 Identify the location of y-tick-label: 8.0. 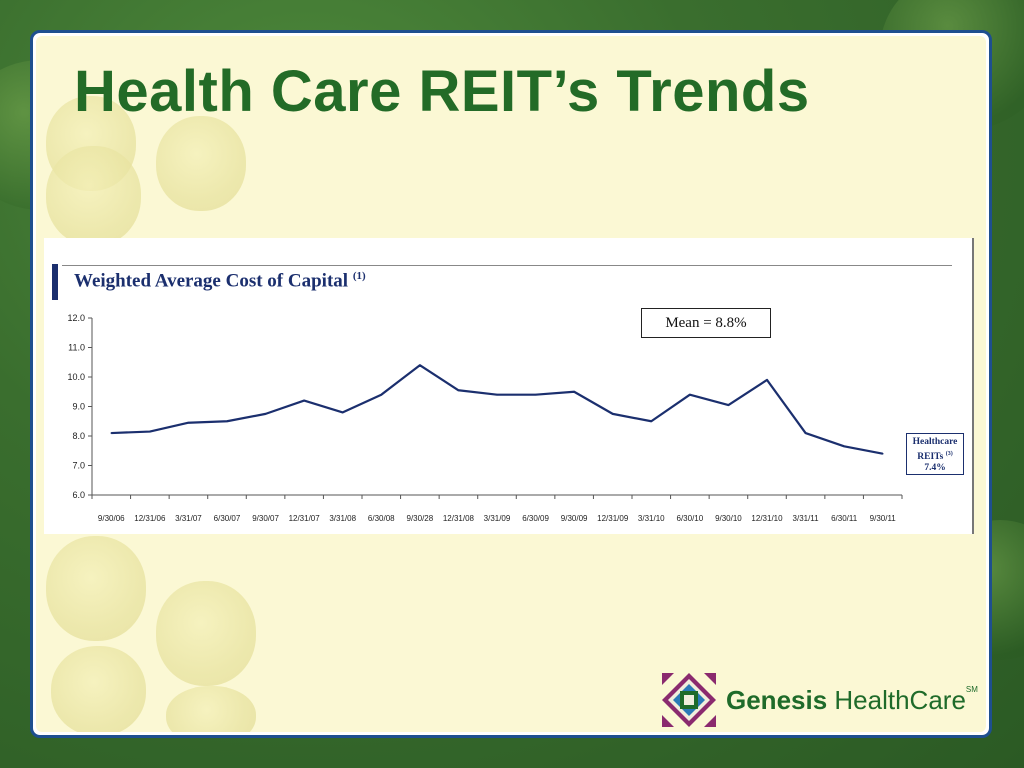
(78, 436).